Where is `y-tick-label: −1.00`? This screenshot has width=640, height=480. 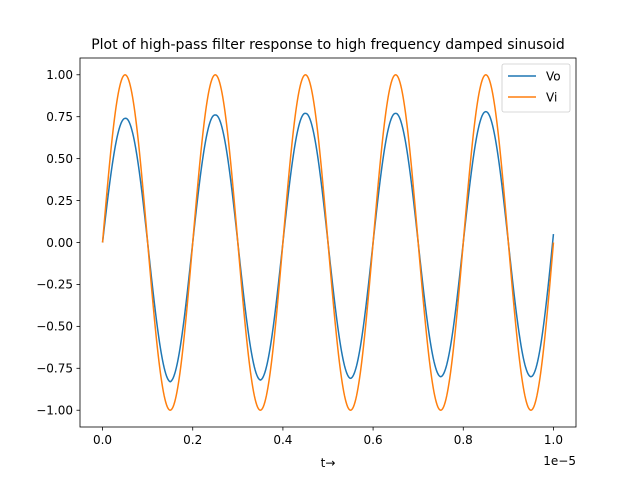 y-tick-label: −1.00 is located at coordinates (54, 411).